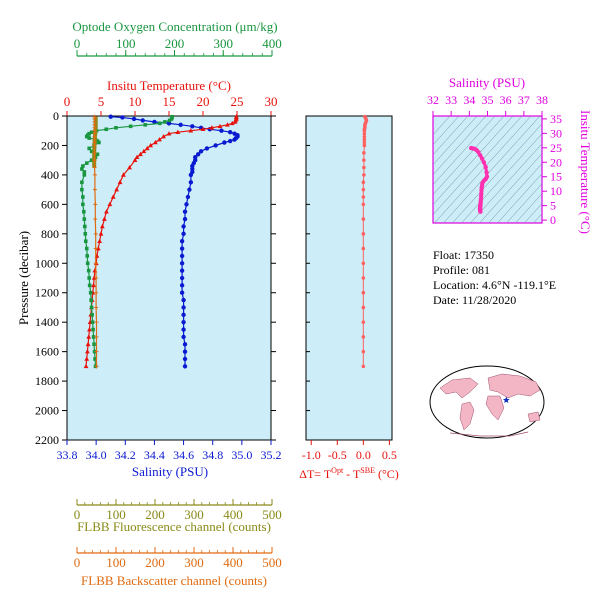 The image size is (609, 605). Describe the element at coordinates (47, 322) in the screenshot. I see `pressure-tick-label: 1400` at that location.